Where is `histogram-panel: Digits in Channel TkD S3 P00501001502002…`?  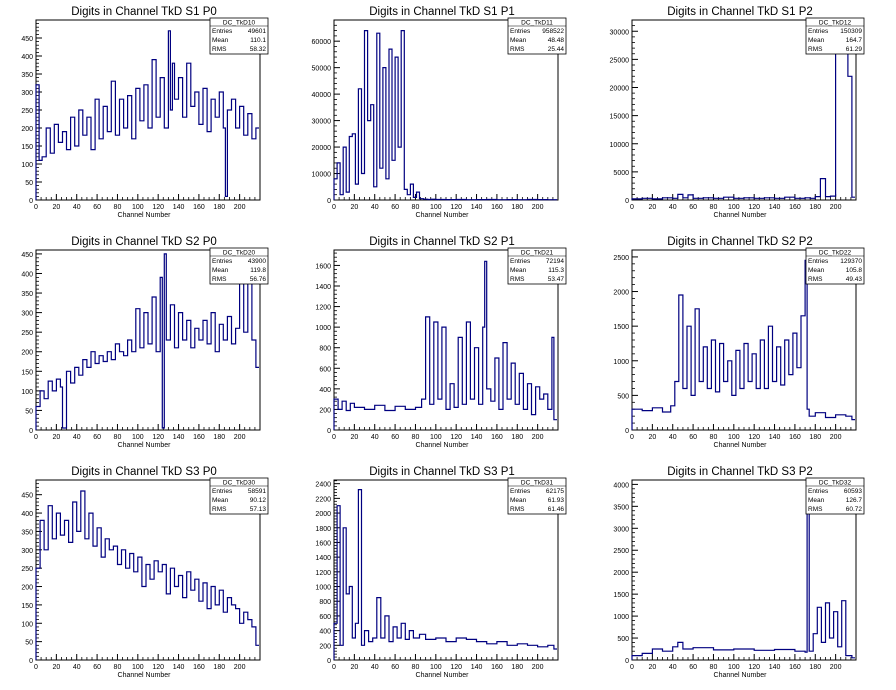
histogram-panel: Digits in Channel TkD S3 P00501001502002… is located at coordinates (145, 572).